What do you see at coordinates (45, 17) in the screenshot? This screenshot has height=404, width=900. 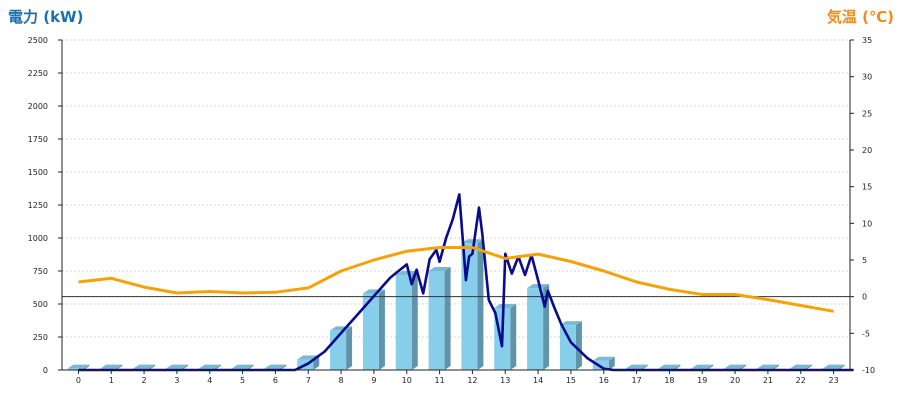 I see `left-axis-title: 電力 (kW)` at bounding box center [45, 17].